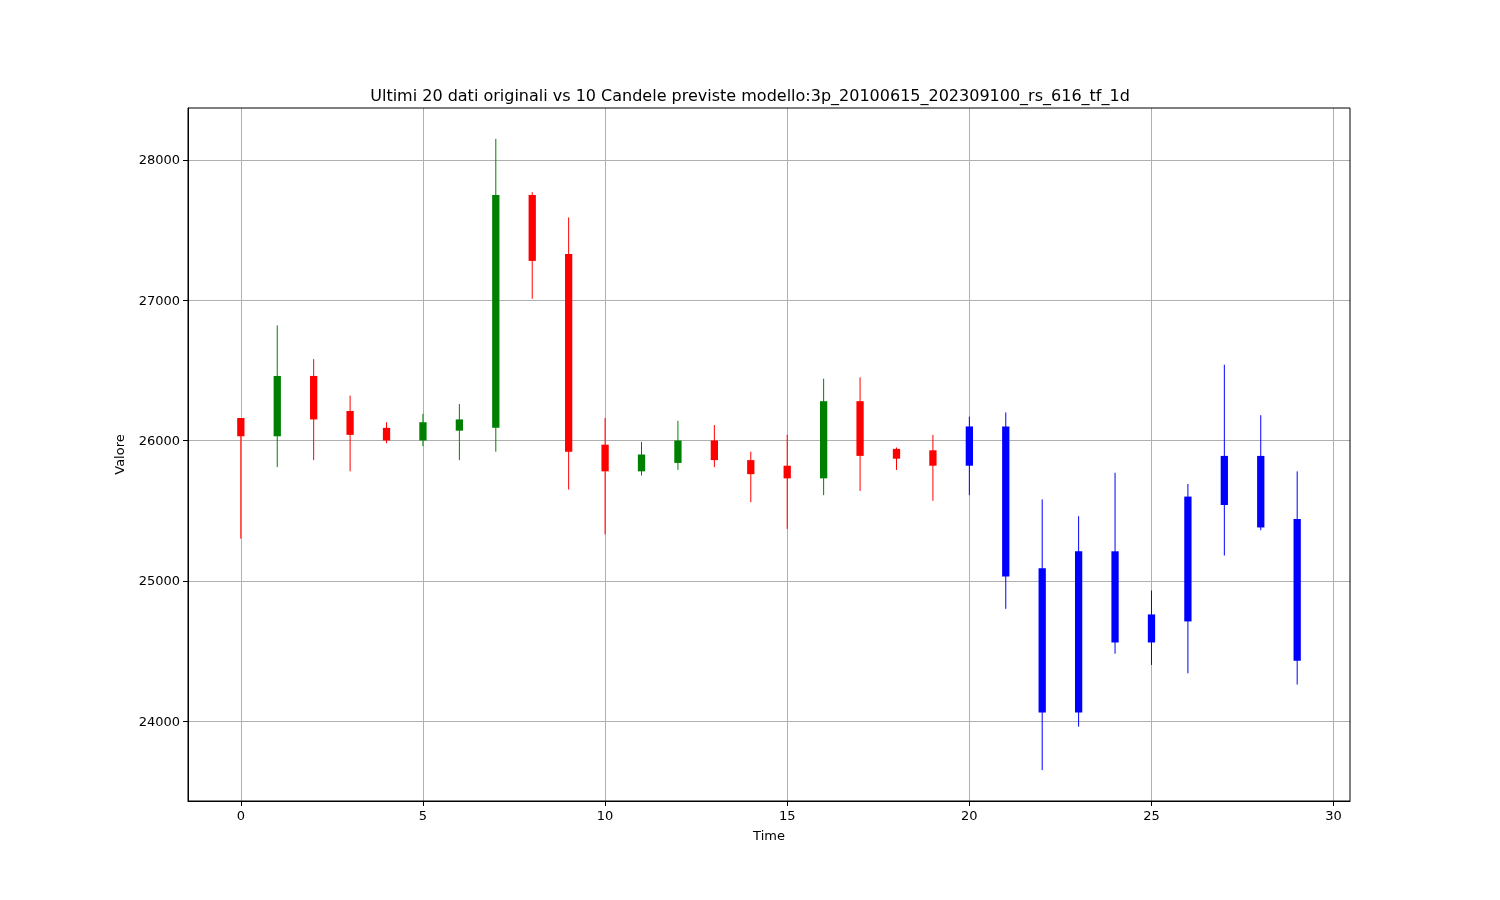  Describe the element at coordinates (969, 815) in the screenshot. I see `x-tick-label: 20` at that location.